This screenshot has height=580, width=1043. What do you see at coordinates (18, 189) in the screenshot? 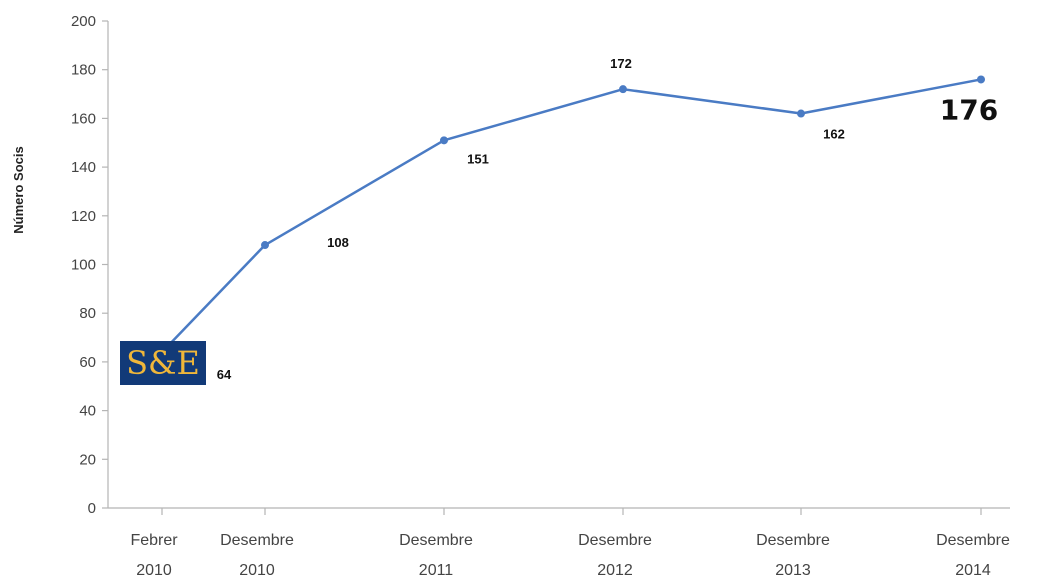
I see `y-axis-label: Número Socis` at bounding box center [18, 189].